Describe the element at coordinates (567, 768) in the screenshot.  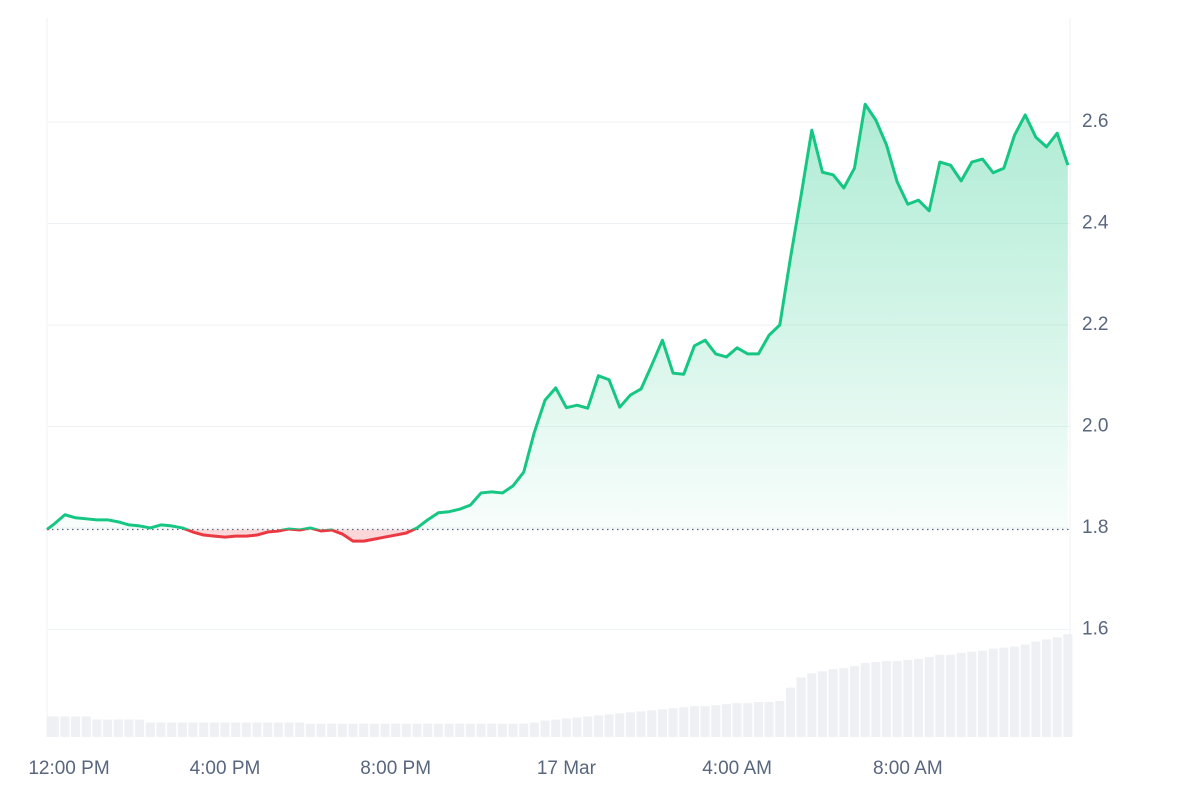
I see `x-tick-label: 17 Mar` at that location.